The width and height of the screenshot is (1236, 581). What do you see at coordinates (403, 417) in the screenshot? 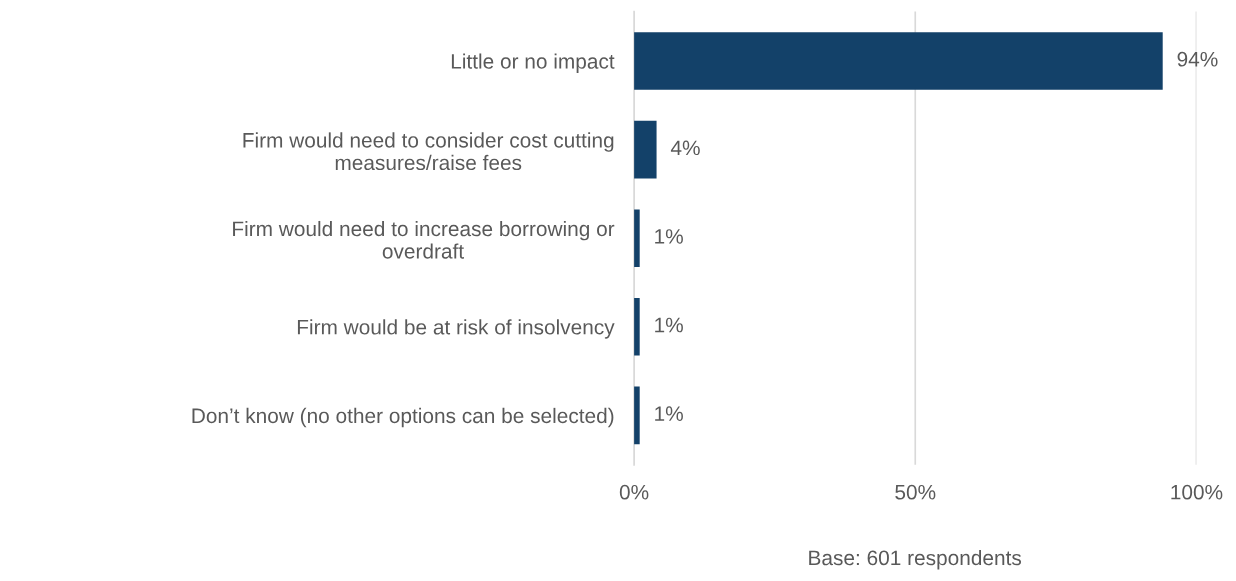
I see `y-tick-label: Don’t know (no other options can be selected)` at bounding box center [403, 417].